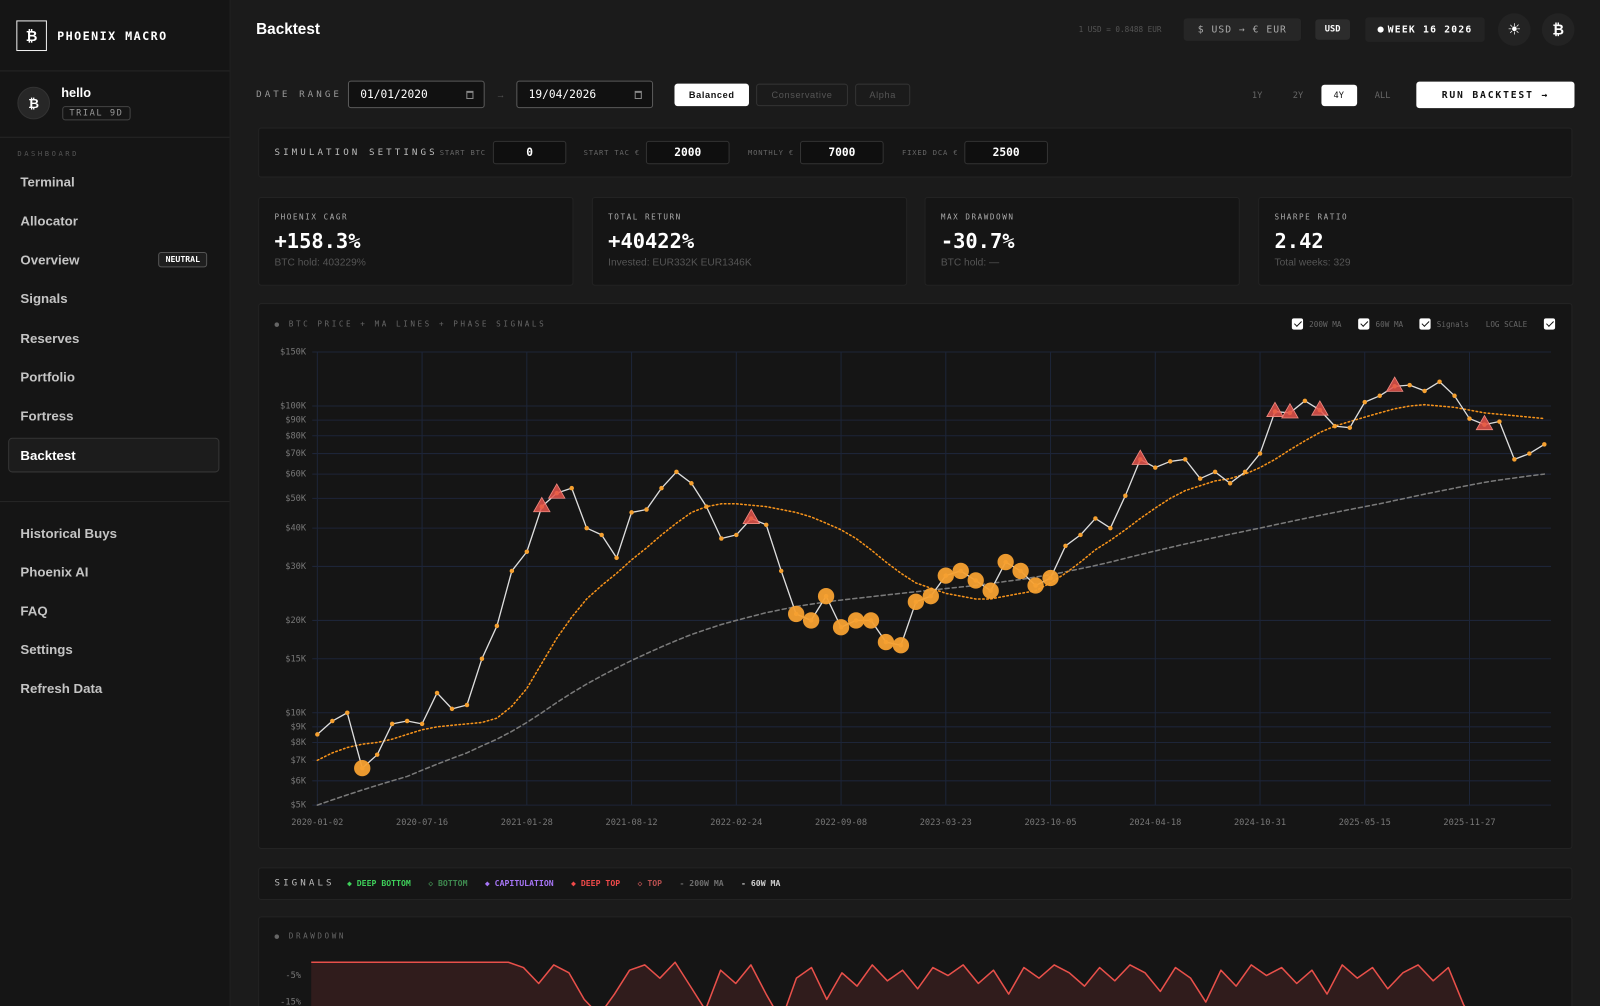  I want to click on field-label: FIXED DCA €, so click(930, 153).